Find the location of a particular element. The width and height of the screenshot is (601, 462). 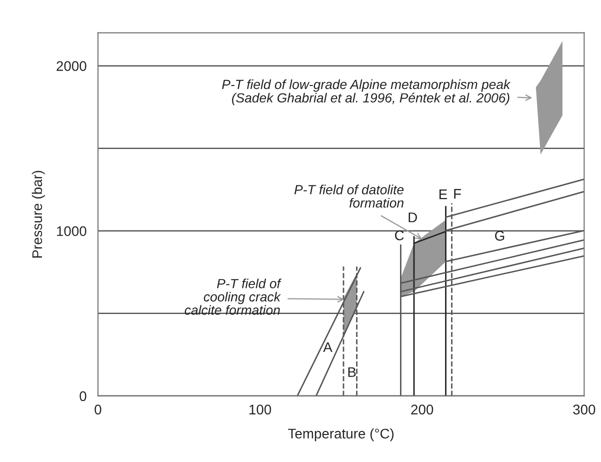

x-tick-label: 100 is located at coordinates (261, 409).